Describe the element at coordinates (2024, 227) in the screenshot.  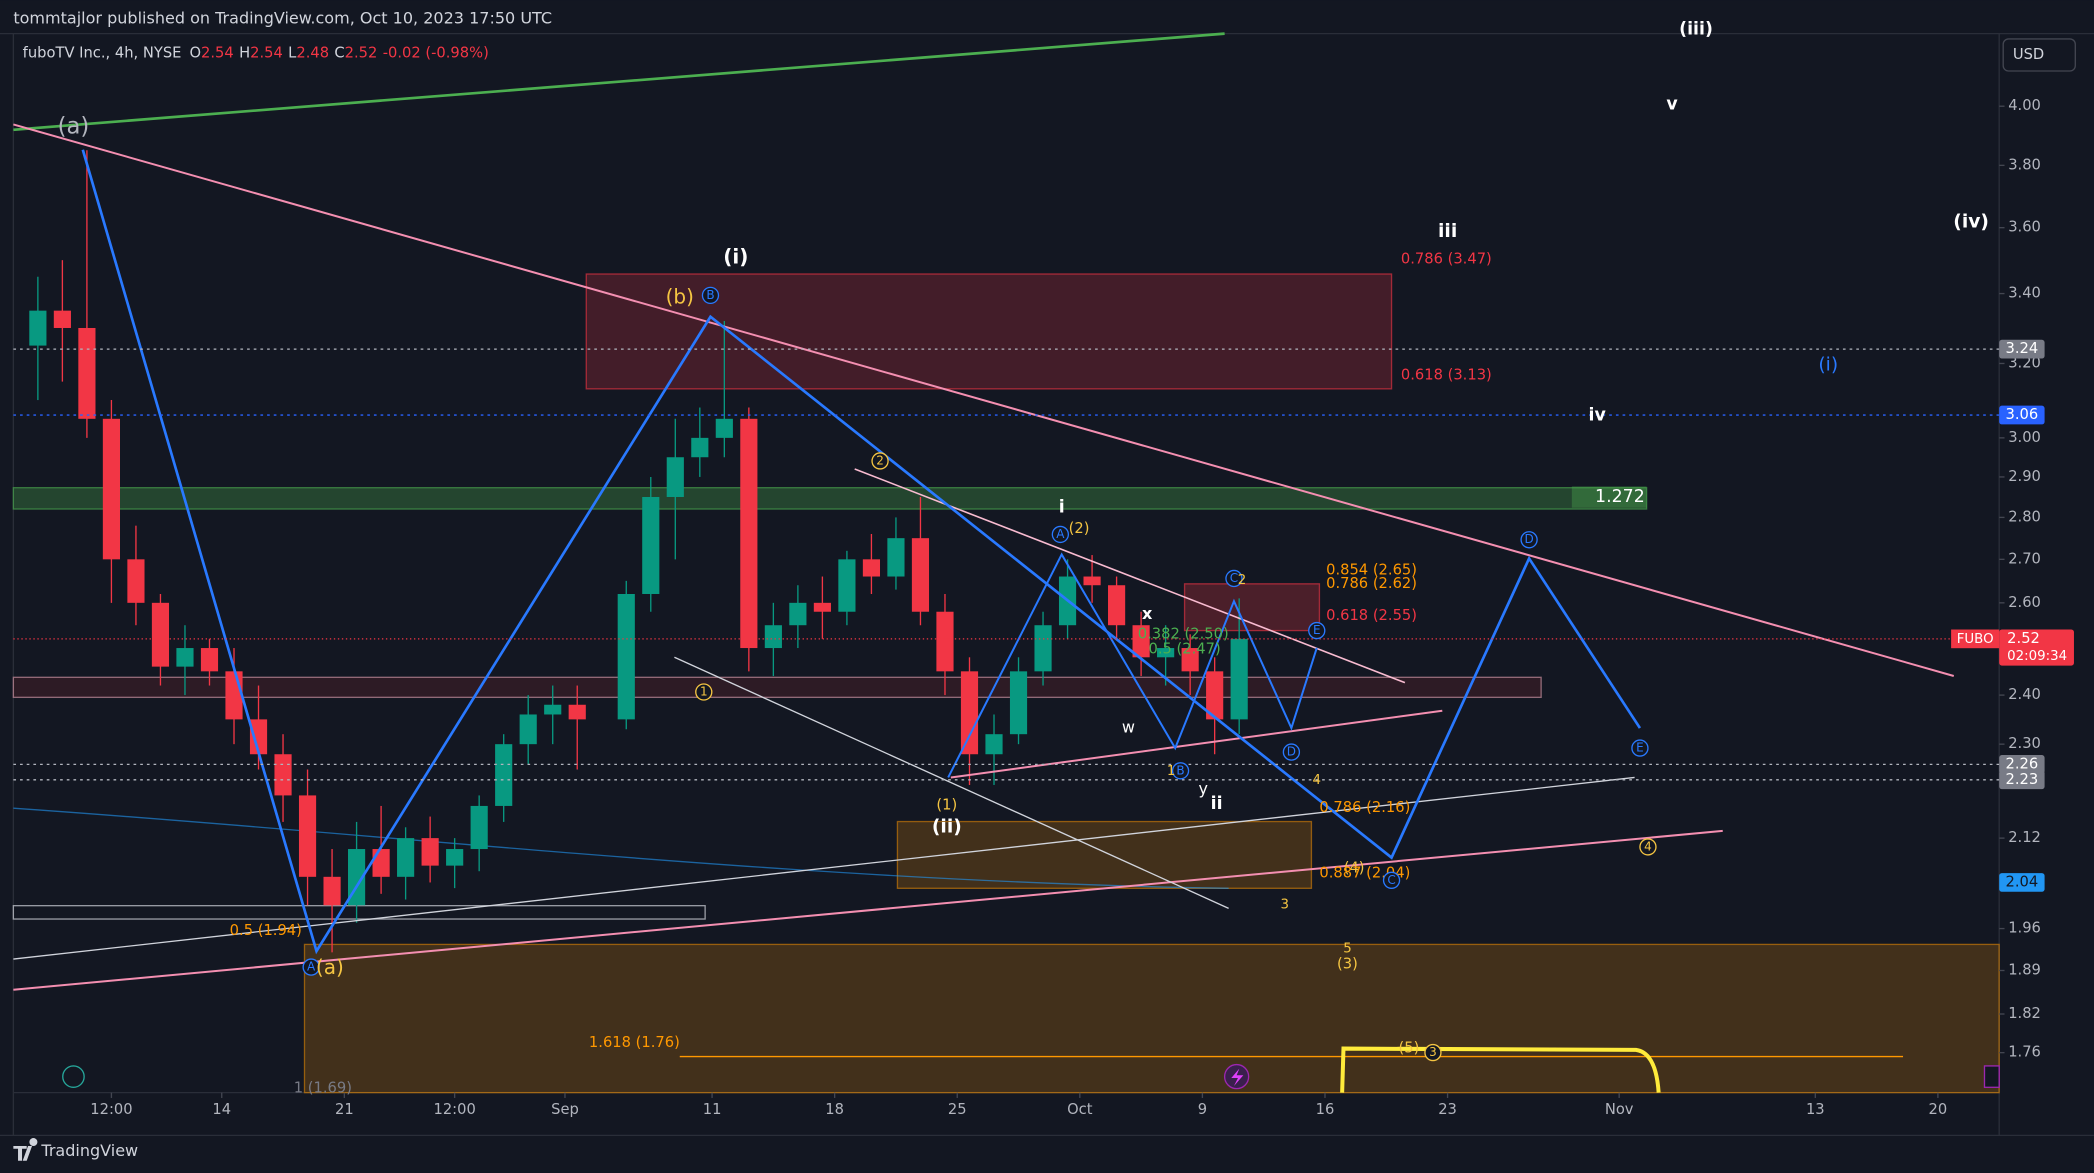
I see `y-tick-label: 3.60` at that location.